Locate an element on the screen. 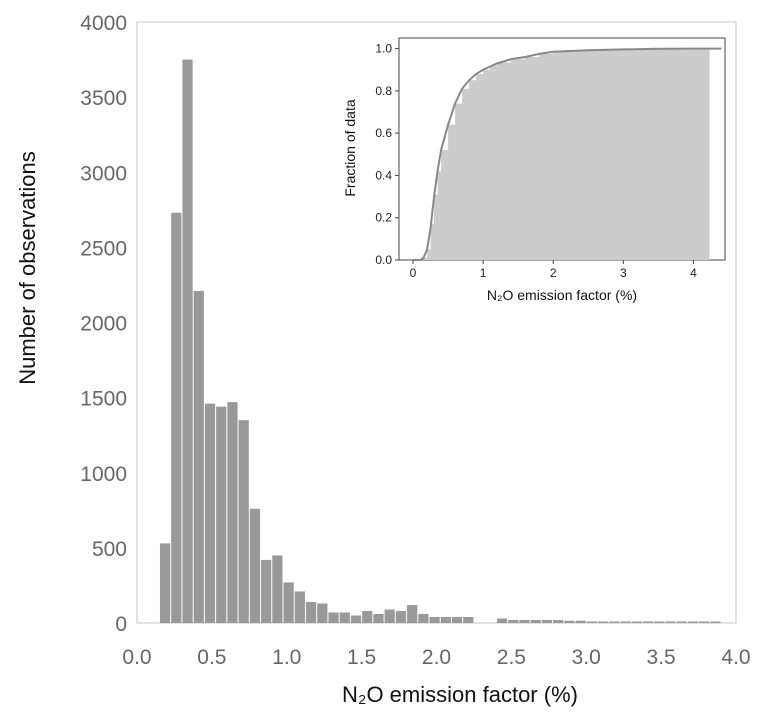 Image resolution: width=760 pixels, height=712 pixels. inset-cumulative-line is located at coordinates (567, 154).